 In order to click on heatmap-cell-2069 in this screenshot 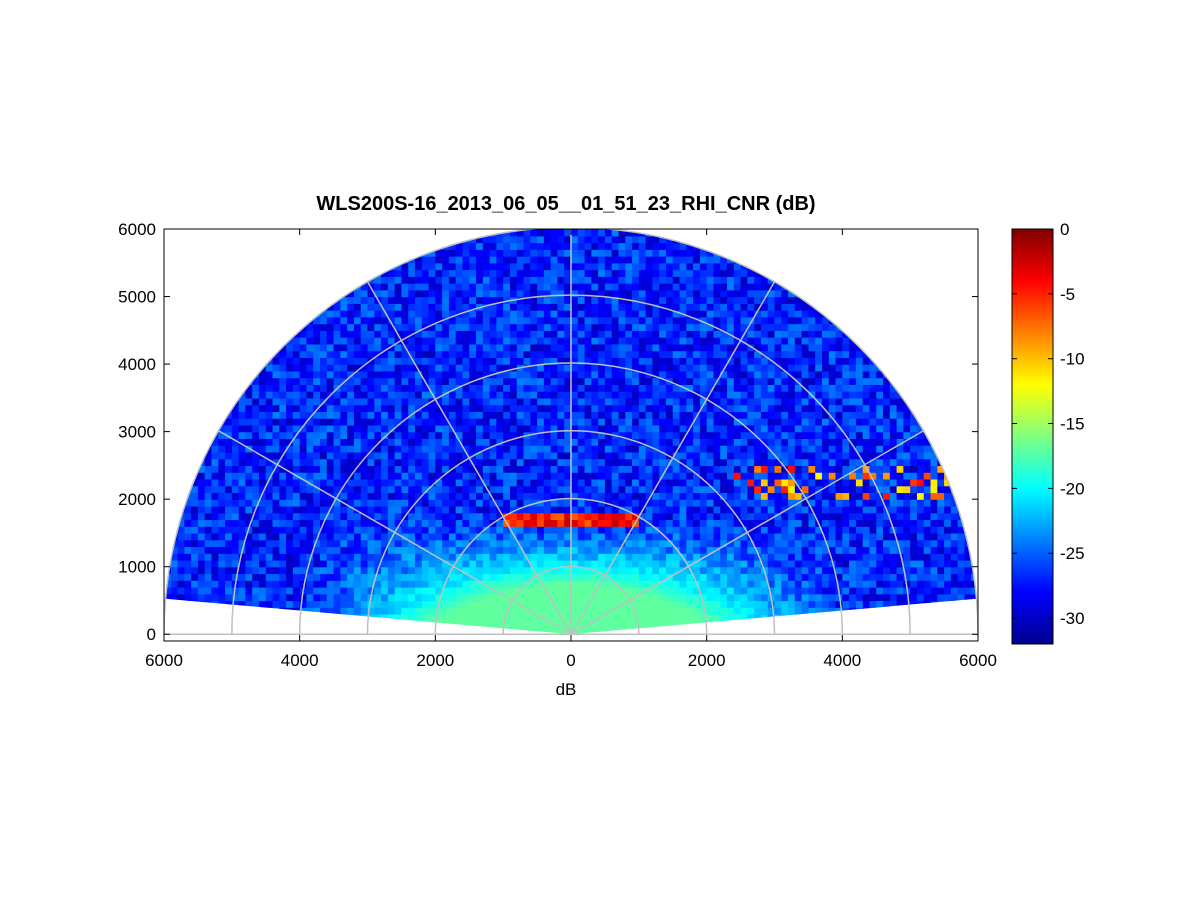, I will do `click(432, 516)`.